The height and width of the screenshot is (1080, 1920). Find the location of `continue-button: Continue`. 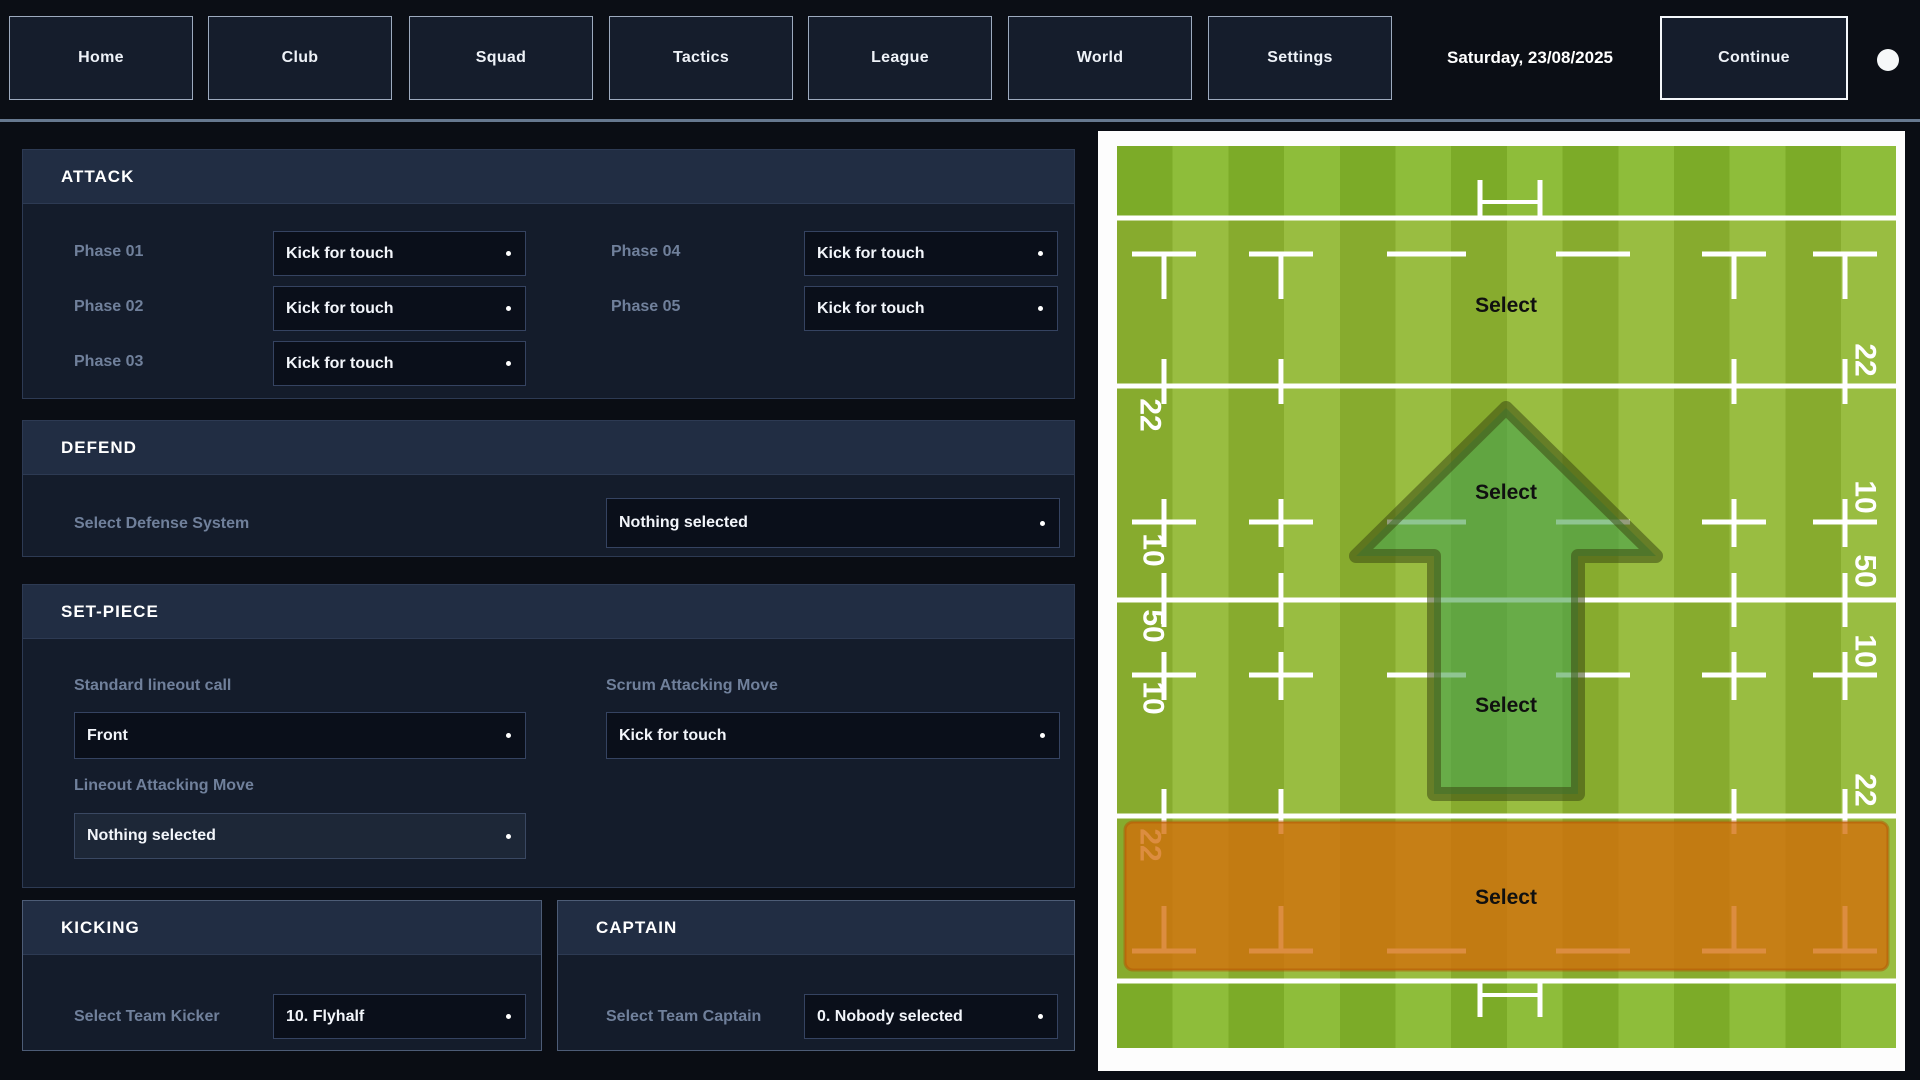

continue-button: Continue is located at coordinates (1754, 58).